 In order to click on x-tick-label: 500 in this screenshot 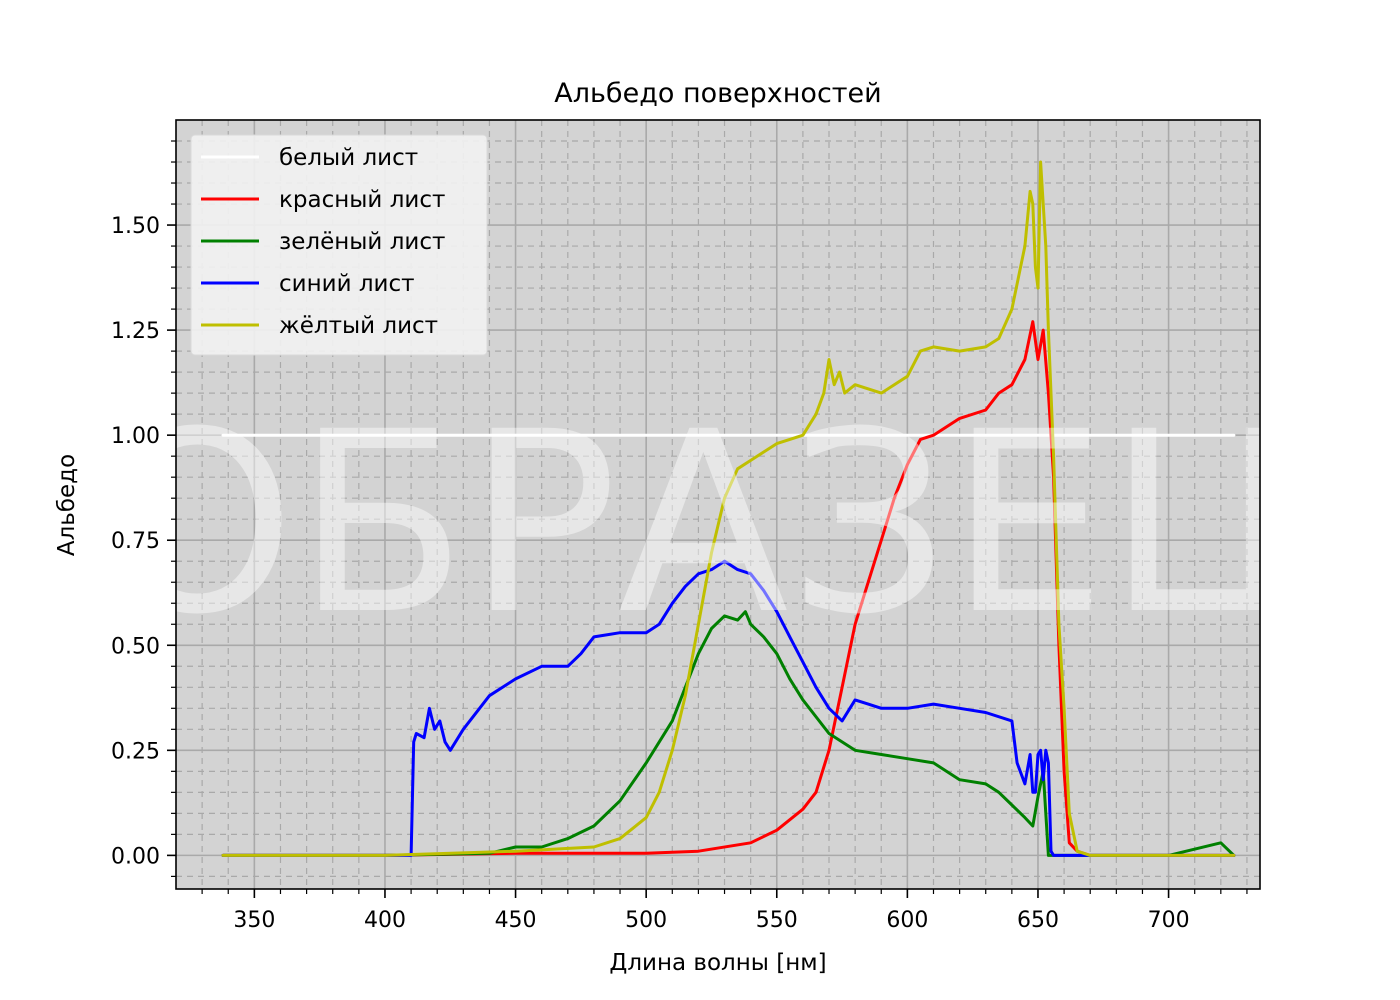, I will do `click(646, 920)`.